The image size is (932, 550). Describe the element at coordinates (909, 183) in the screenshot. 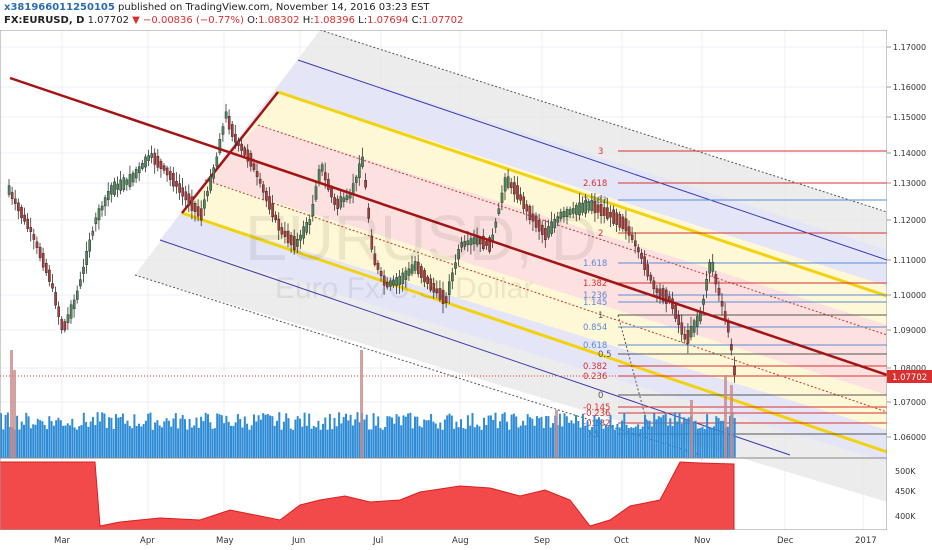

I see `price-tick-label: 1.13000` at that location.